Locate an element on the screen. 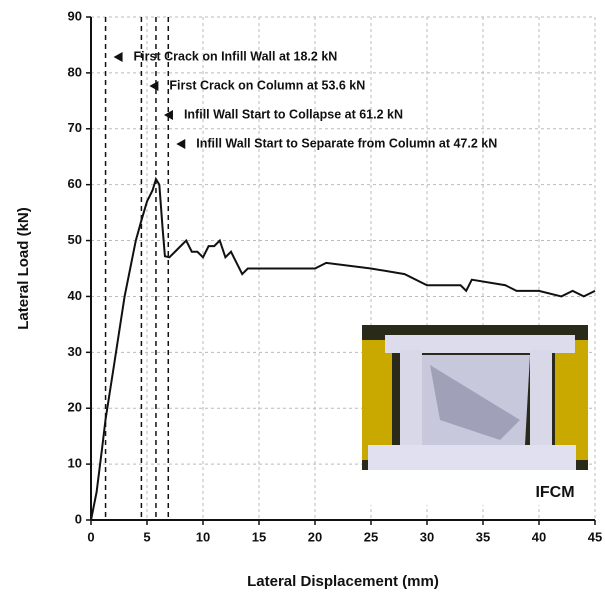 The image size is (605, 601). x-tick-label: 45 is located at coordinates (595, 536).